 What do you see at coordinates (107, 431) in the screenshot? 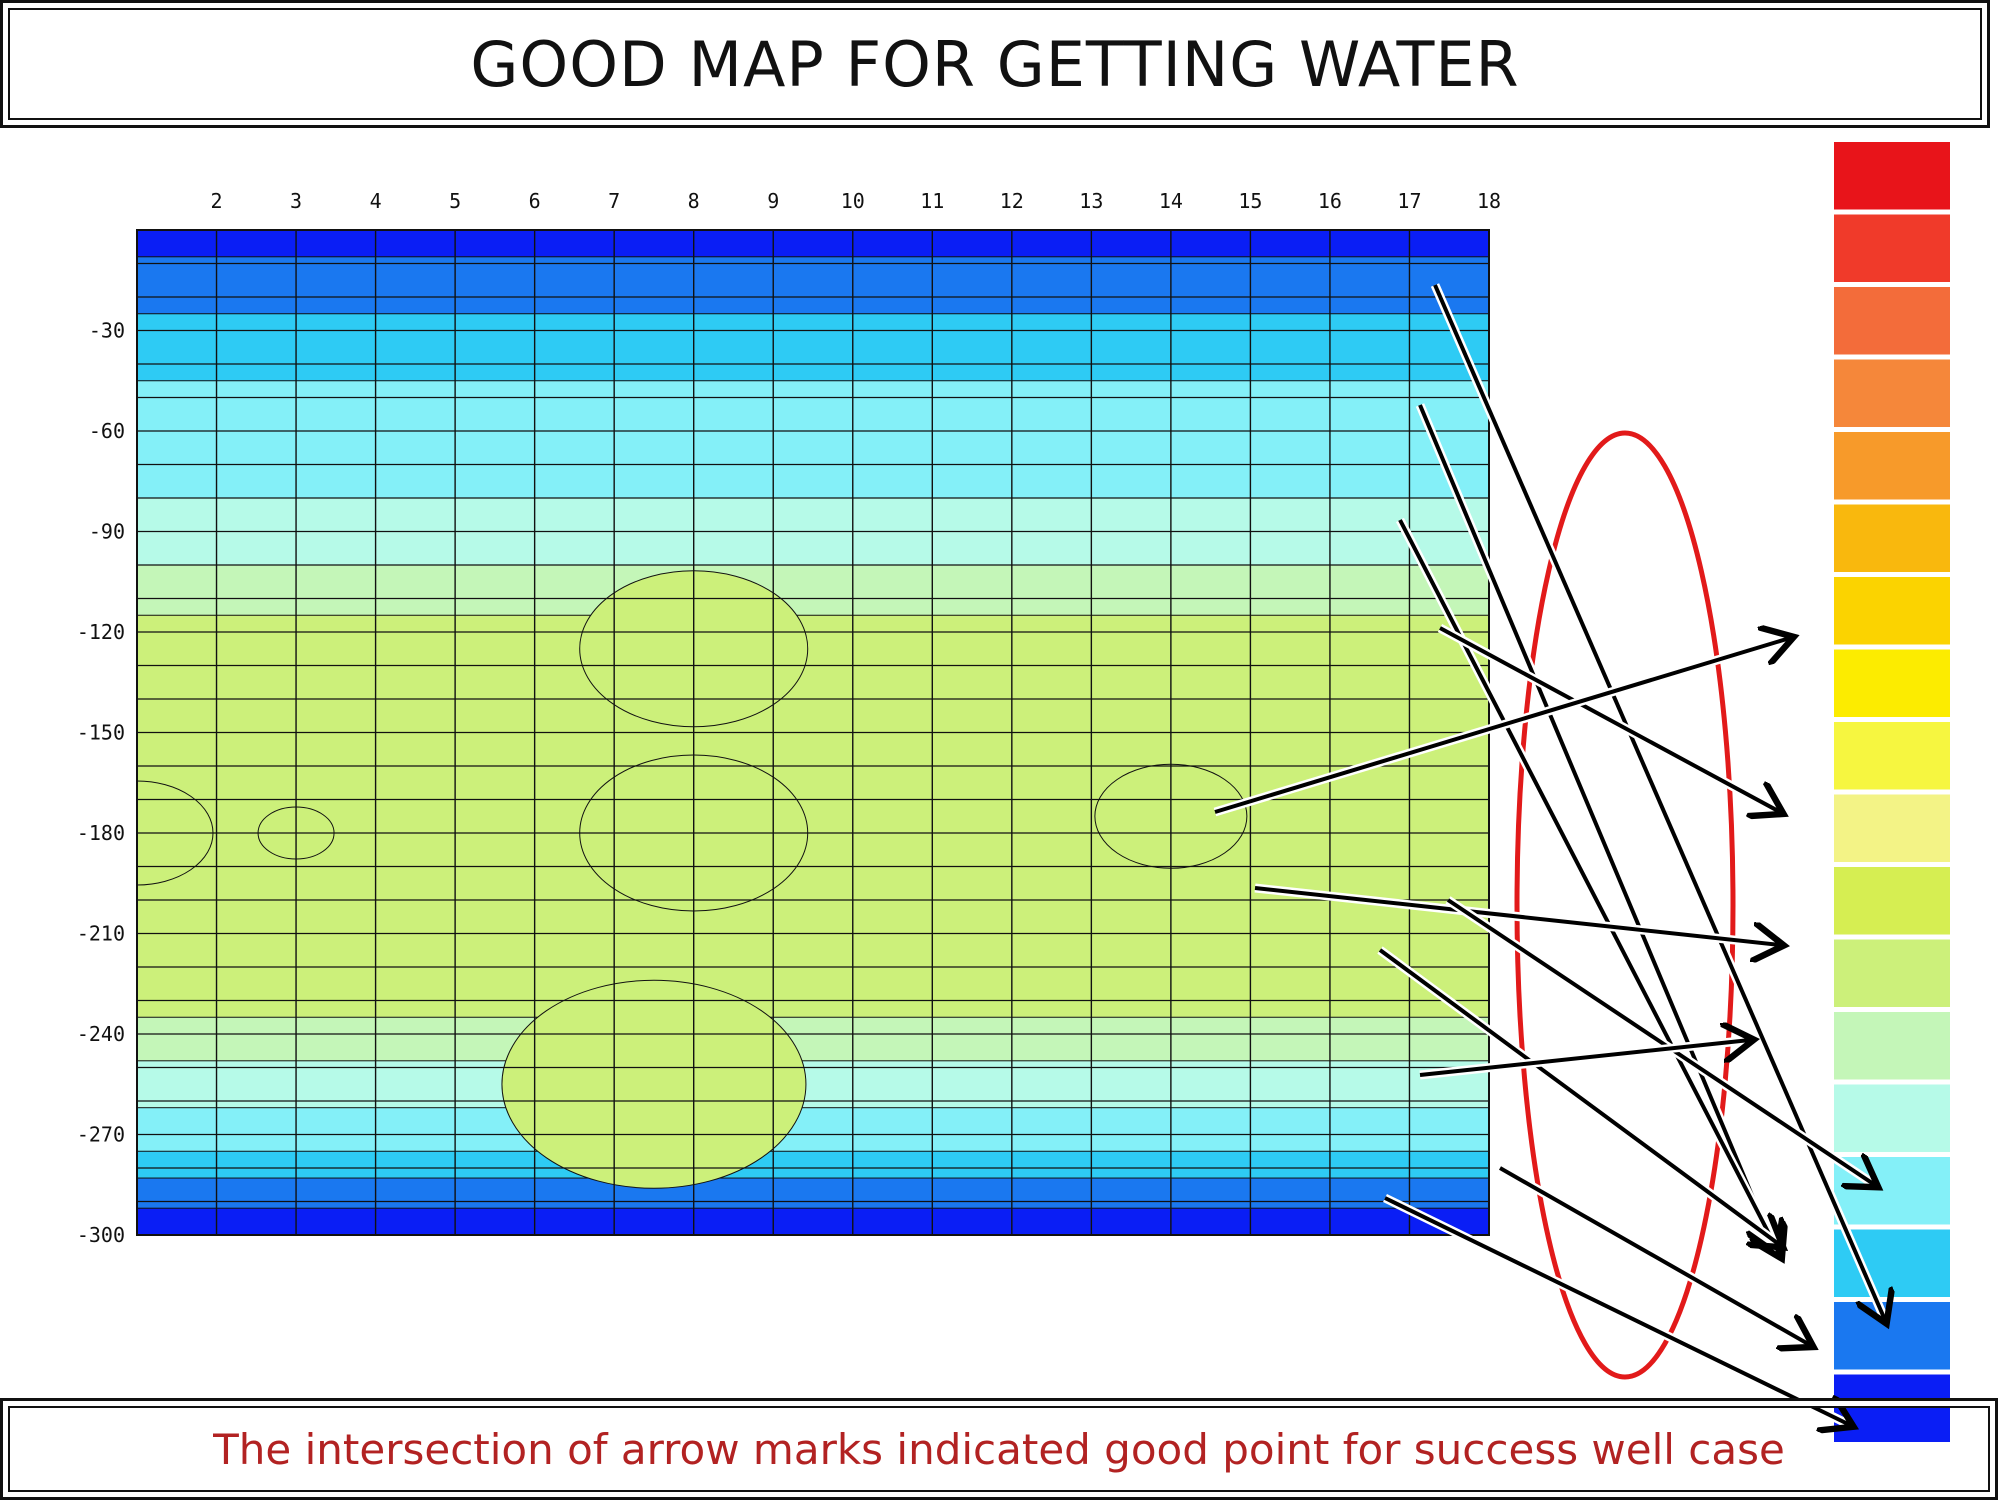
I see `y-tick-label: -60` at bounding box center [107, 431].